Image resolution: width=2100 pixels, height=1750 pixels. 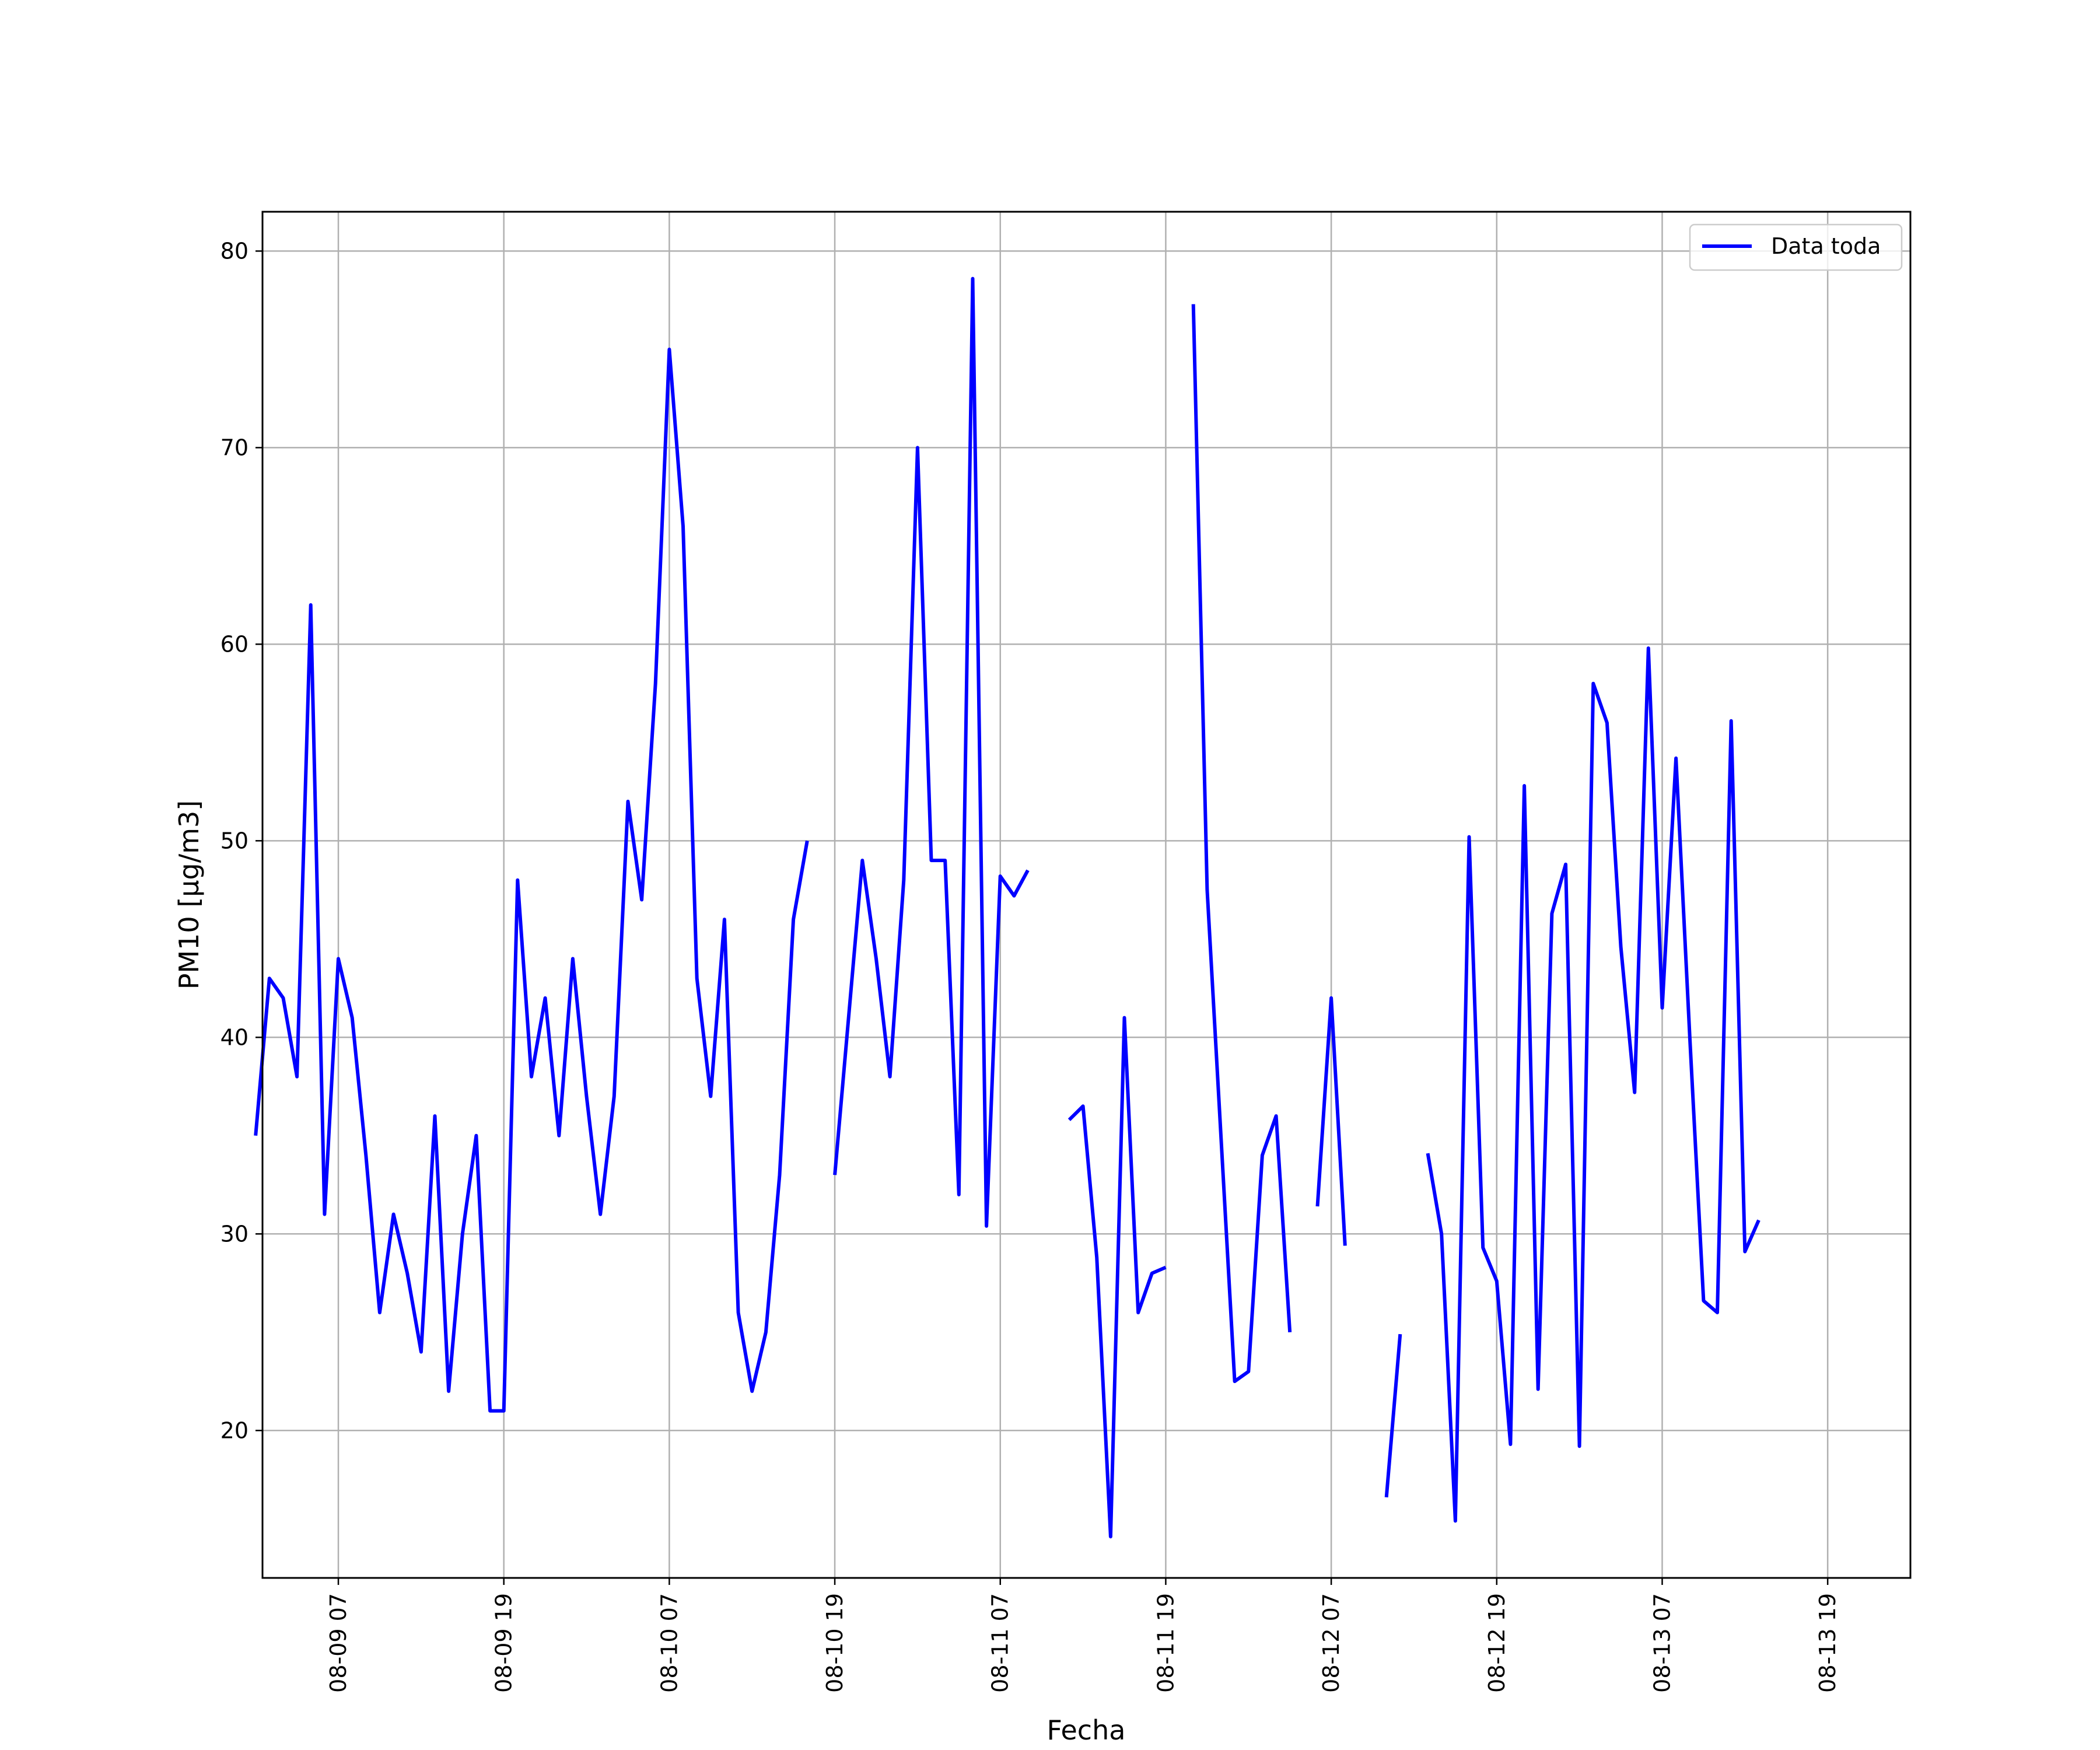 What do you see at coordinates (1165, 1643) in the screenshot?
I see `x-tick-label-5: 08-11 19` at bounding box center [1165, 1643].